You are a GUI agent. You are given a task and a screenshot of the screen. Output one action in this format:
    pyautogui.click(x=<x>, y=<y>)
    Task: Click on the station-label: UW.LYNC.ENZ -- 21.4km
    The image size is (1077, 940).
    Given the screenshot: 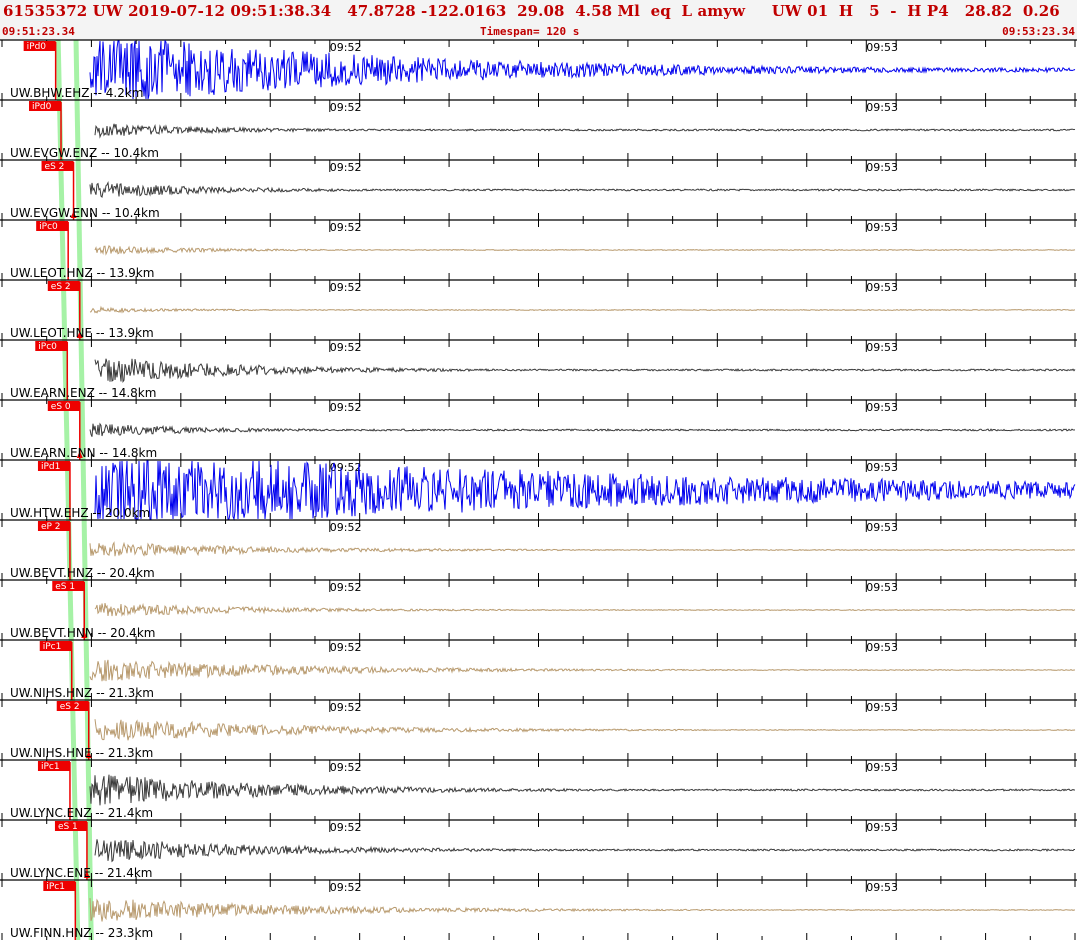 What is the action you would take?
    pyautogui.click(x=81, y=813)
    